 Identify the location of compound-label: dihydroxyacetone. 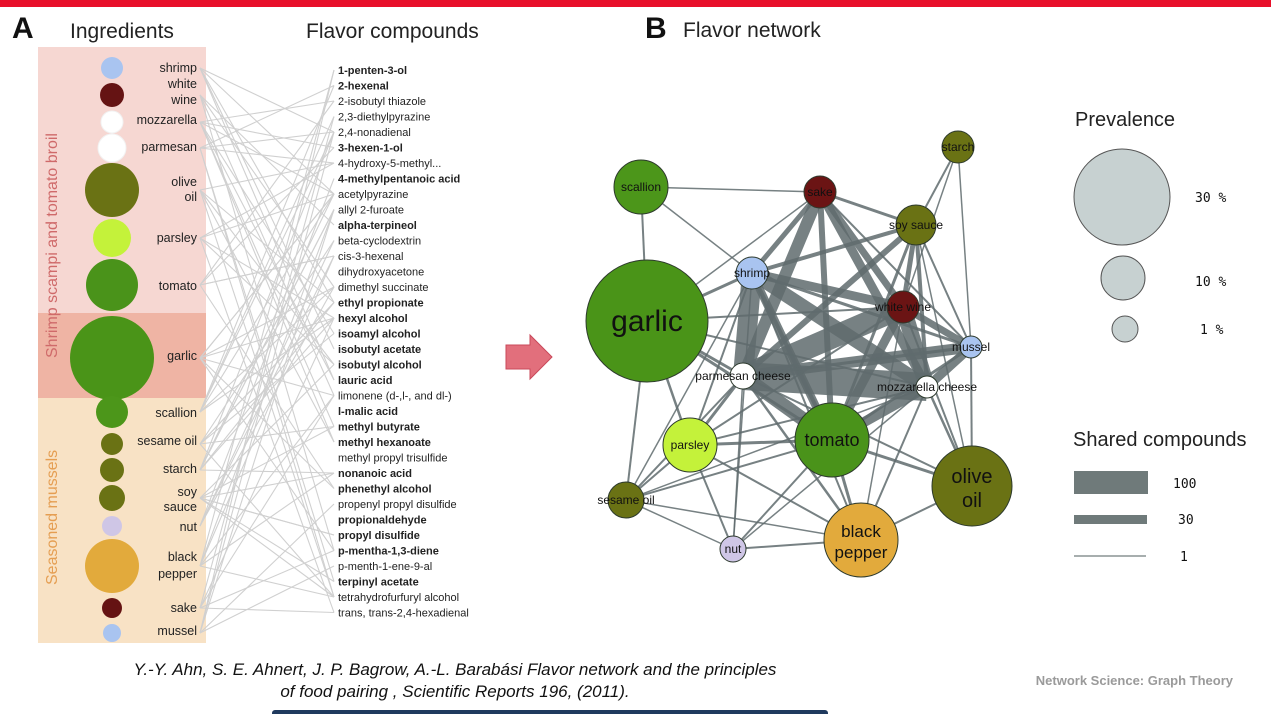
(381, 273).